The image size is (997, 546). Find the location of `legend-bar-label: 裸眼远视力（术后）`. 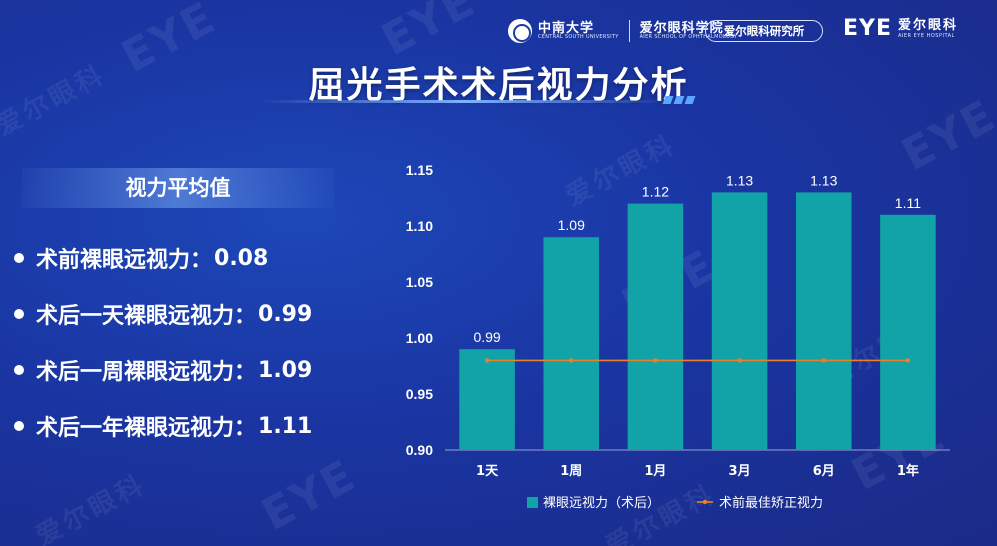

legend-bar-label: 裸眼远视力（术后） is located at coordinates (601, 503).